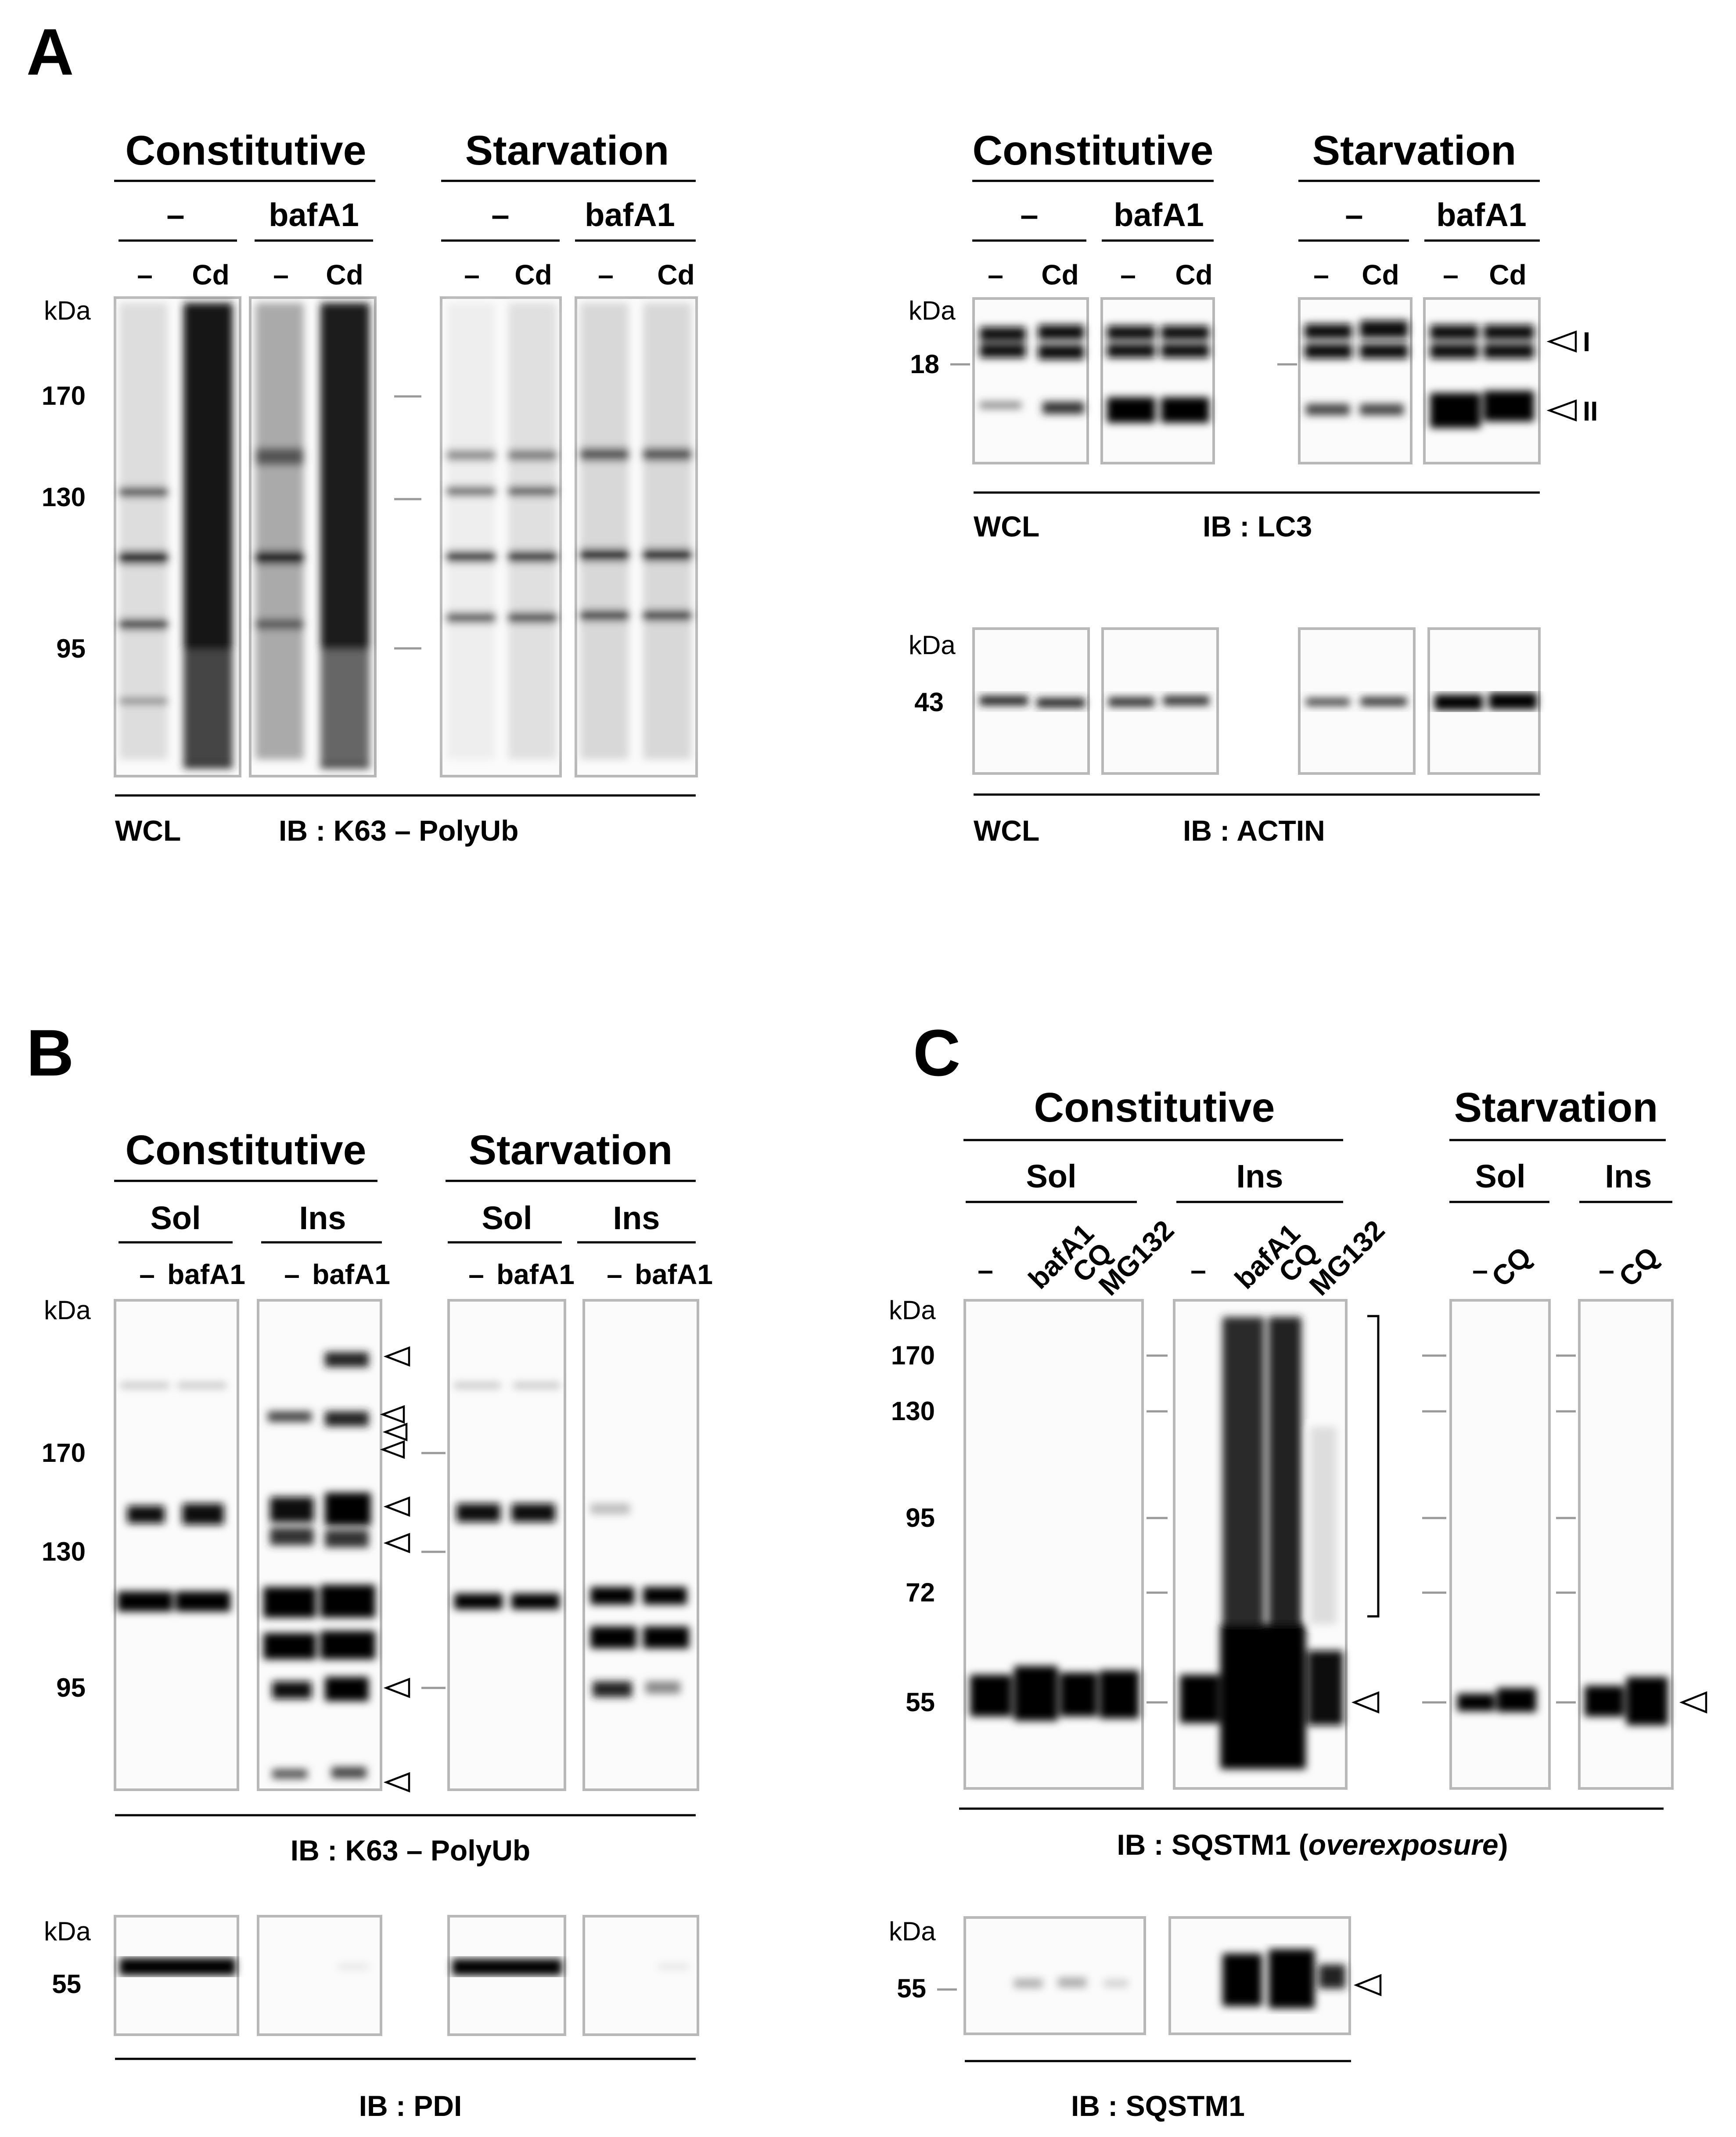 Image resolution: width=1736 pixels, height=2137 pixels. Describe the element at coordinates (405, 535) in the screenshot. I see `k63-bands` at that location.